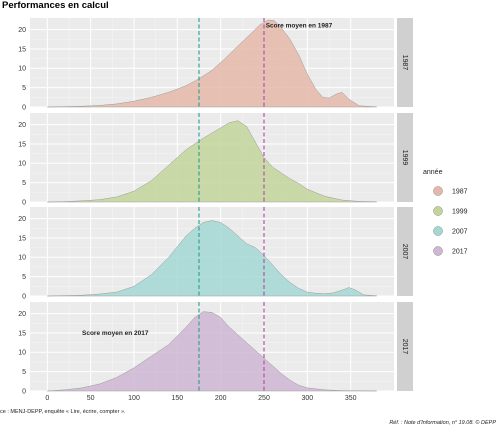 Image resolution: width=500 pixels, height=426 pixels. I want to click on density-area-2007, so click(212, 258).